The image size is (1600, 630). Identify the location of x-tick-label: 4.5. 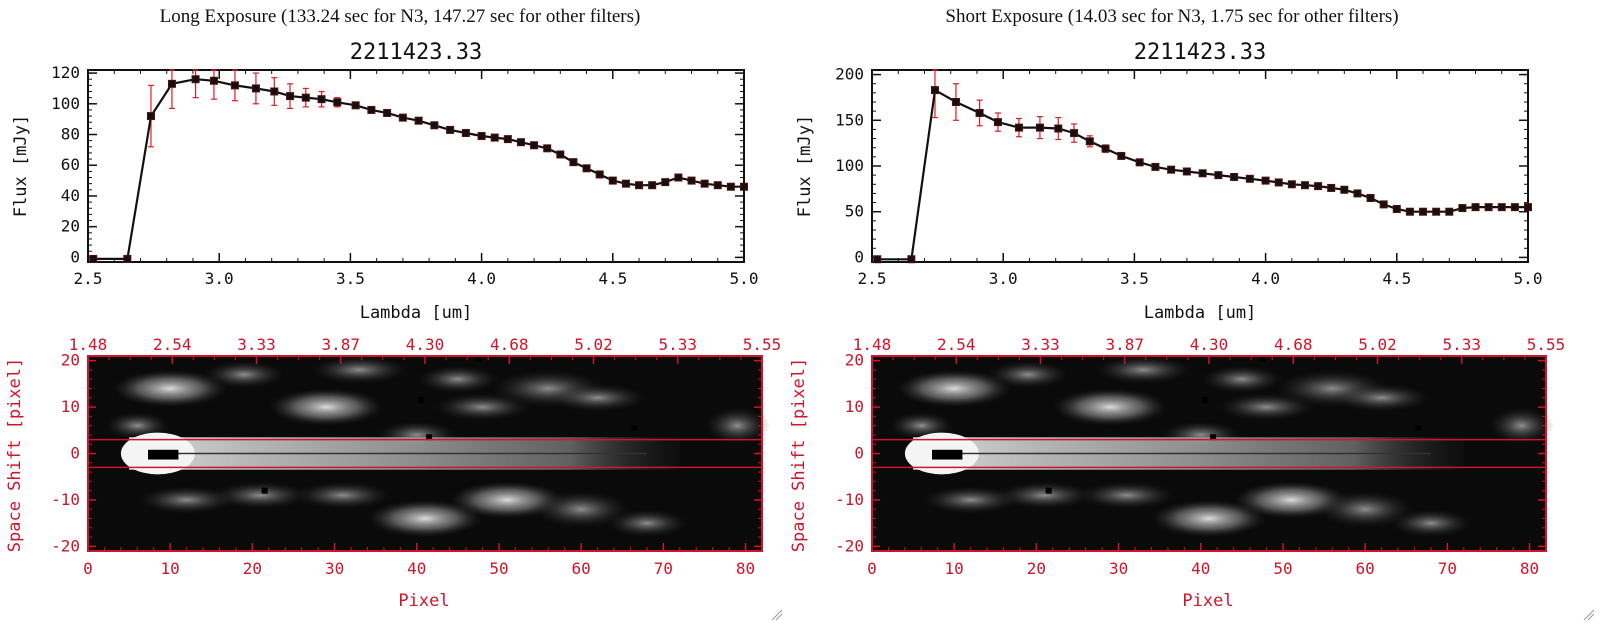
(612, 278).